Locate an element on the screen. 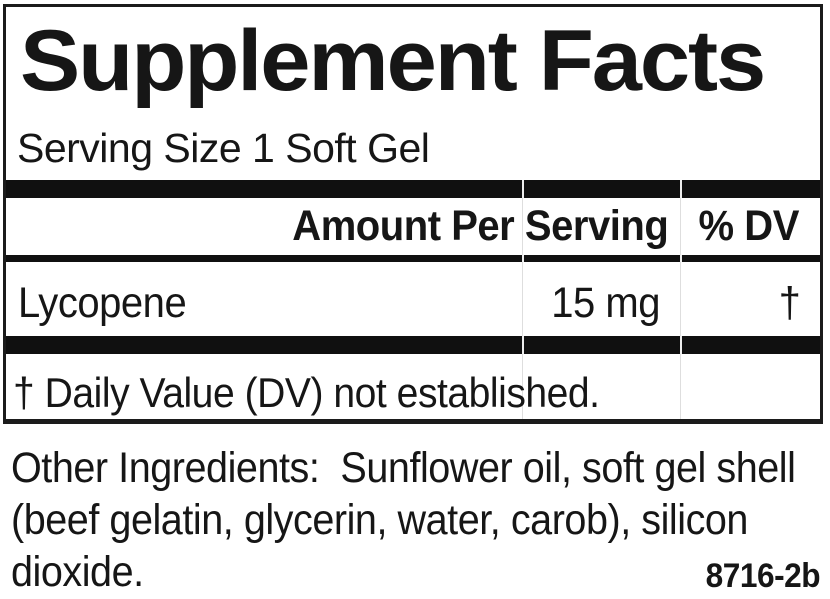  footnote-row: † Daily Value (DV) not established. is located at coordinates (413, 386).